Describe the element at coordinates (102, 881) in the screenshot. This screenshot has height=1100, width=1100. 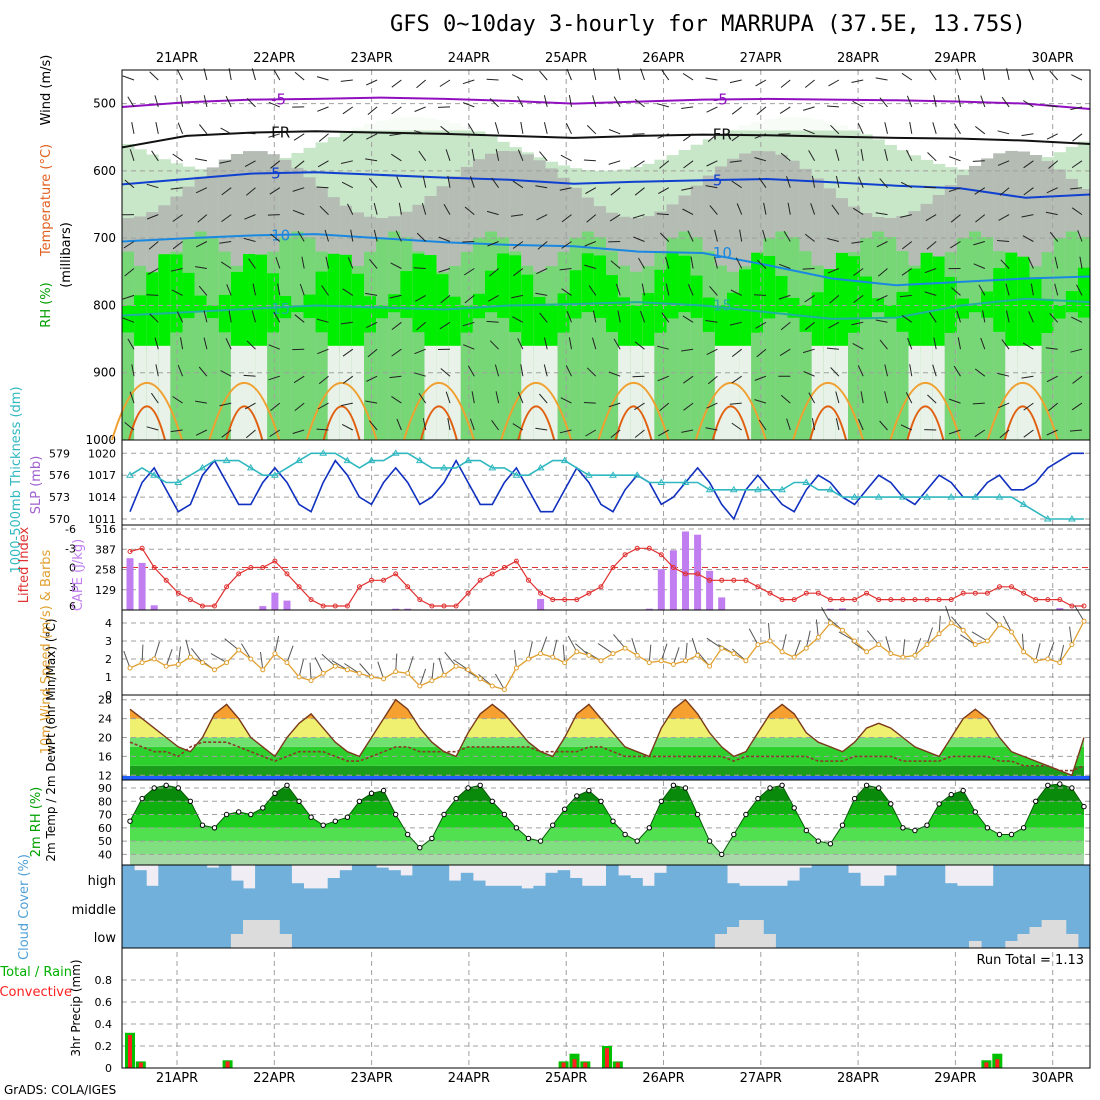
I see `cloud-level-label-high: high` at that location.